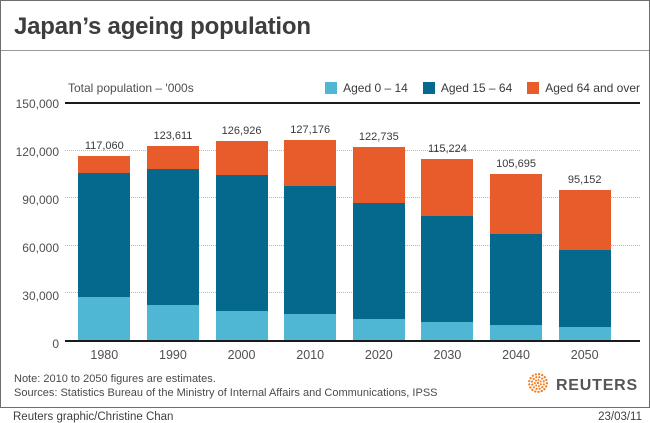 The image size is (650, 423). I want to click on reuters-wordmark: REUTERS, so click(596, 385).